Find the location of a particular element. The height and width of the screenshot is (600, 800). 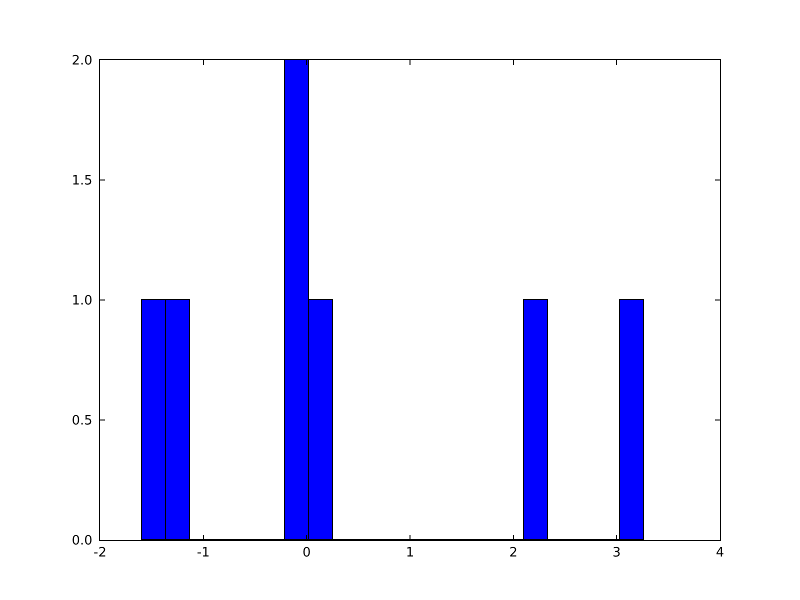

x-tick-label: -1 is located at coordinates (203, 553).